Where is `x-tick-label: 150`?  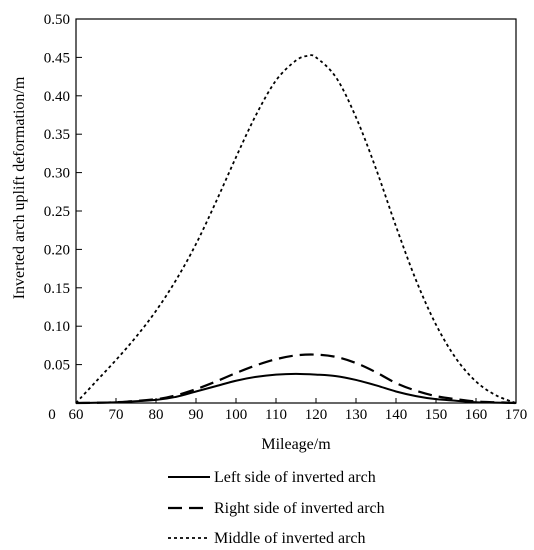
x-tick-label: 150 is located at coordinates (436, 415).